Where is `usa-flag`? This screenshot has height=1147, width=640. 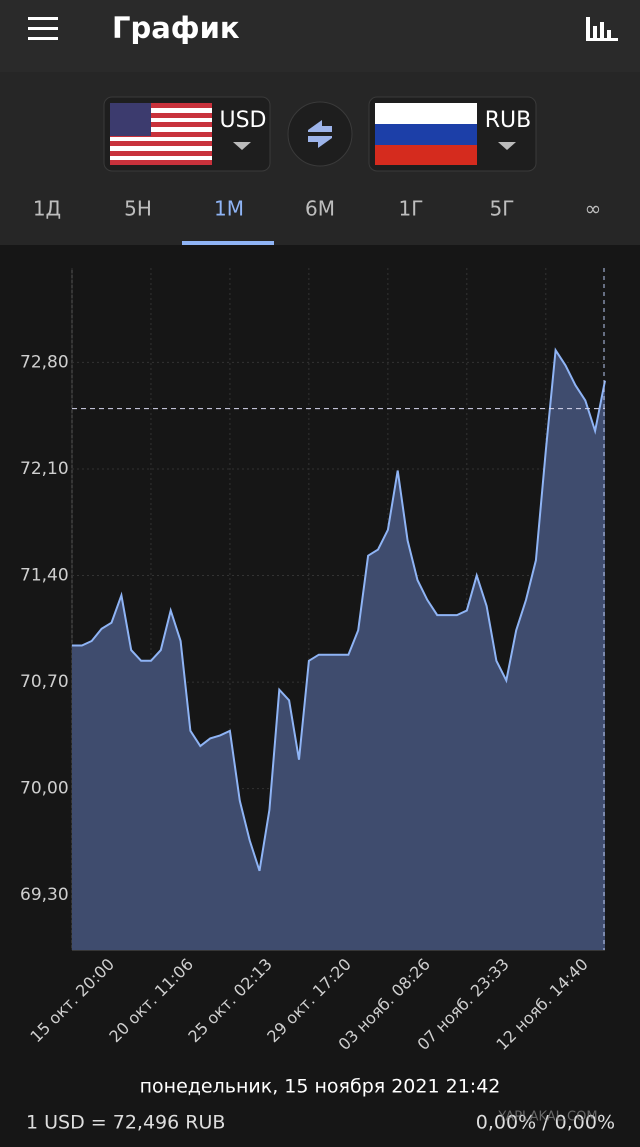
usa-flag is located at coordinates (161, 134).